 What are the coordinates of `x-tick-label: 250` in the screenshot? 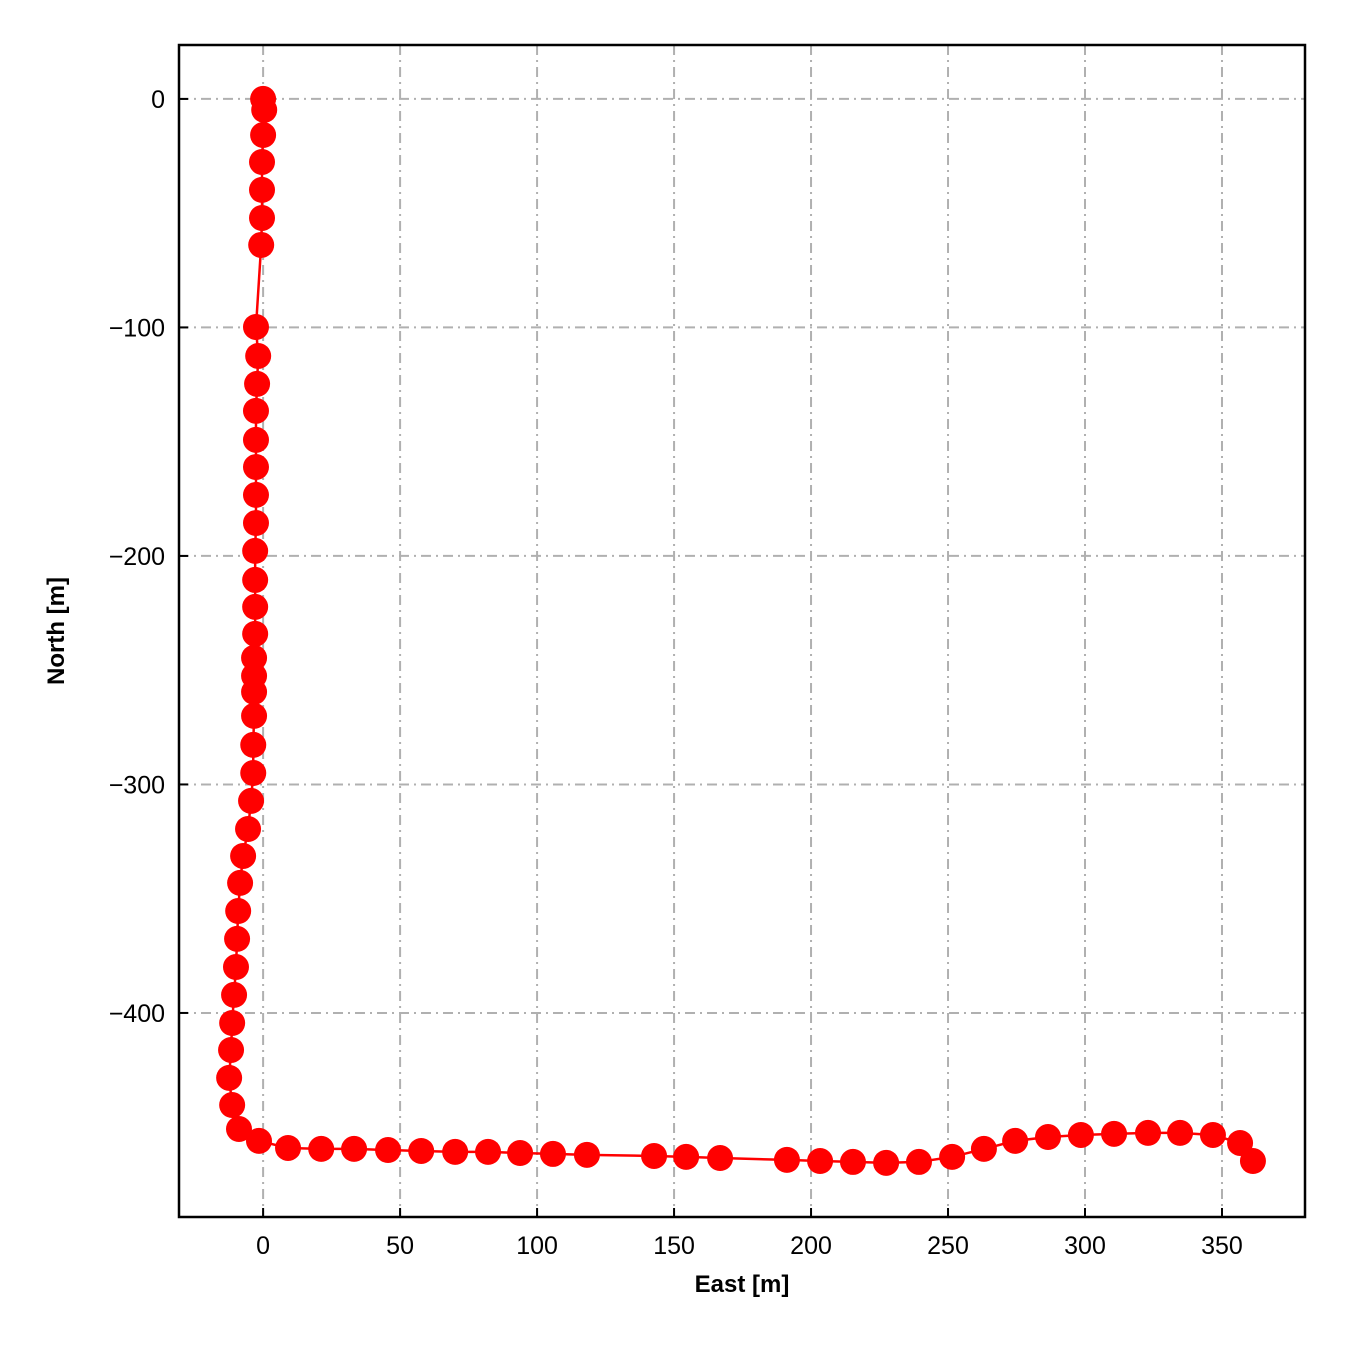 It's located at (948, 1246).